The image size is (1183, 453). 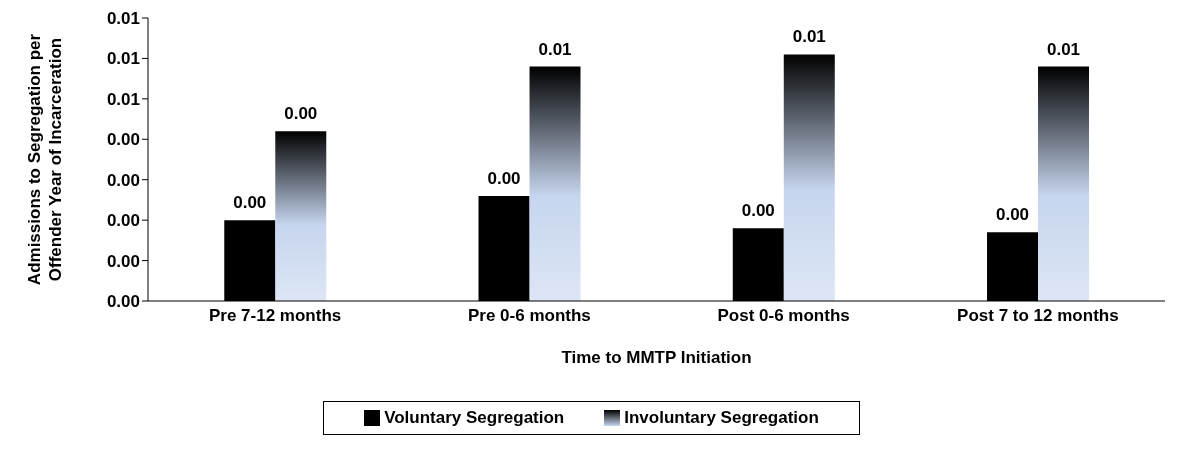 I want to click on x-tick-label: Post 0-6 months, so click(x=783, y=316).